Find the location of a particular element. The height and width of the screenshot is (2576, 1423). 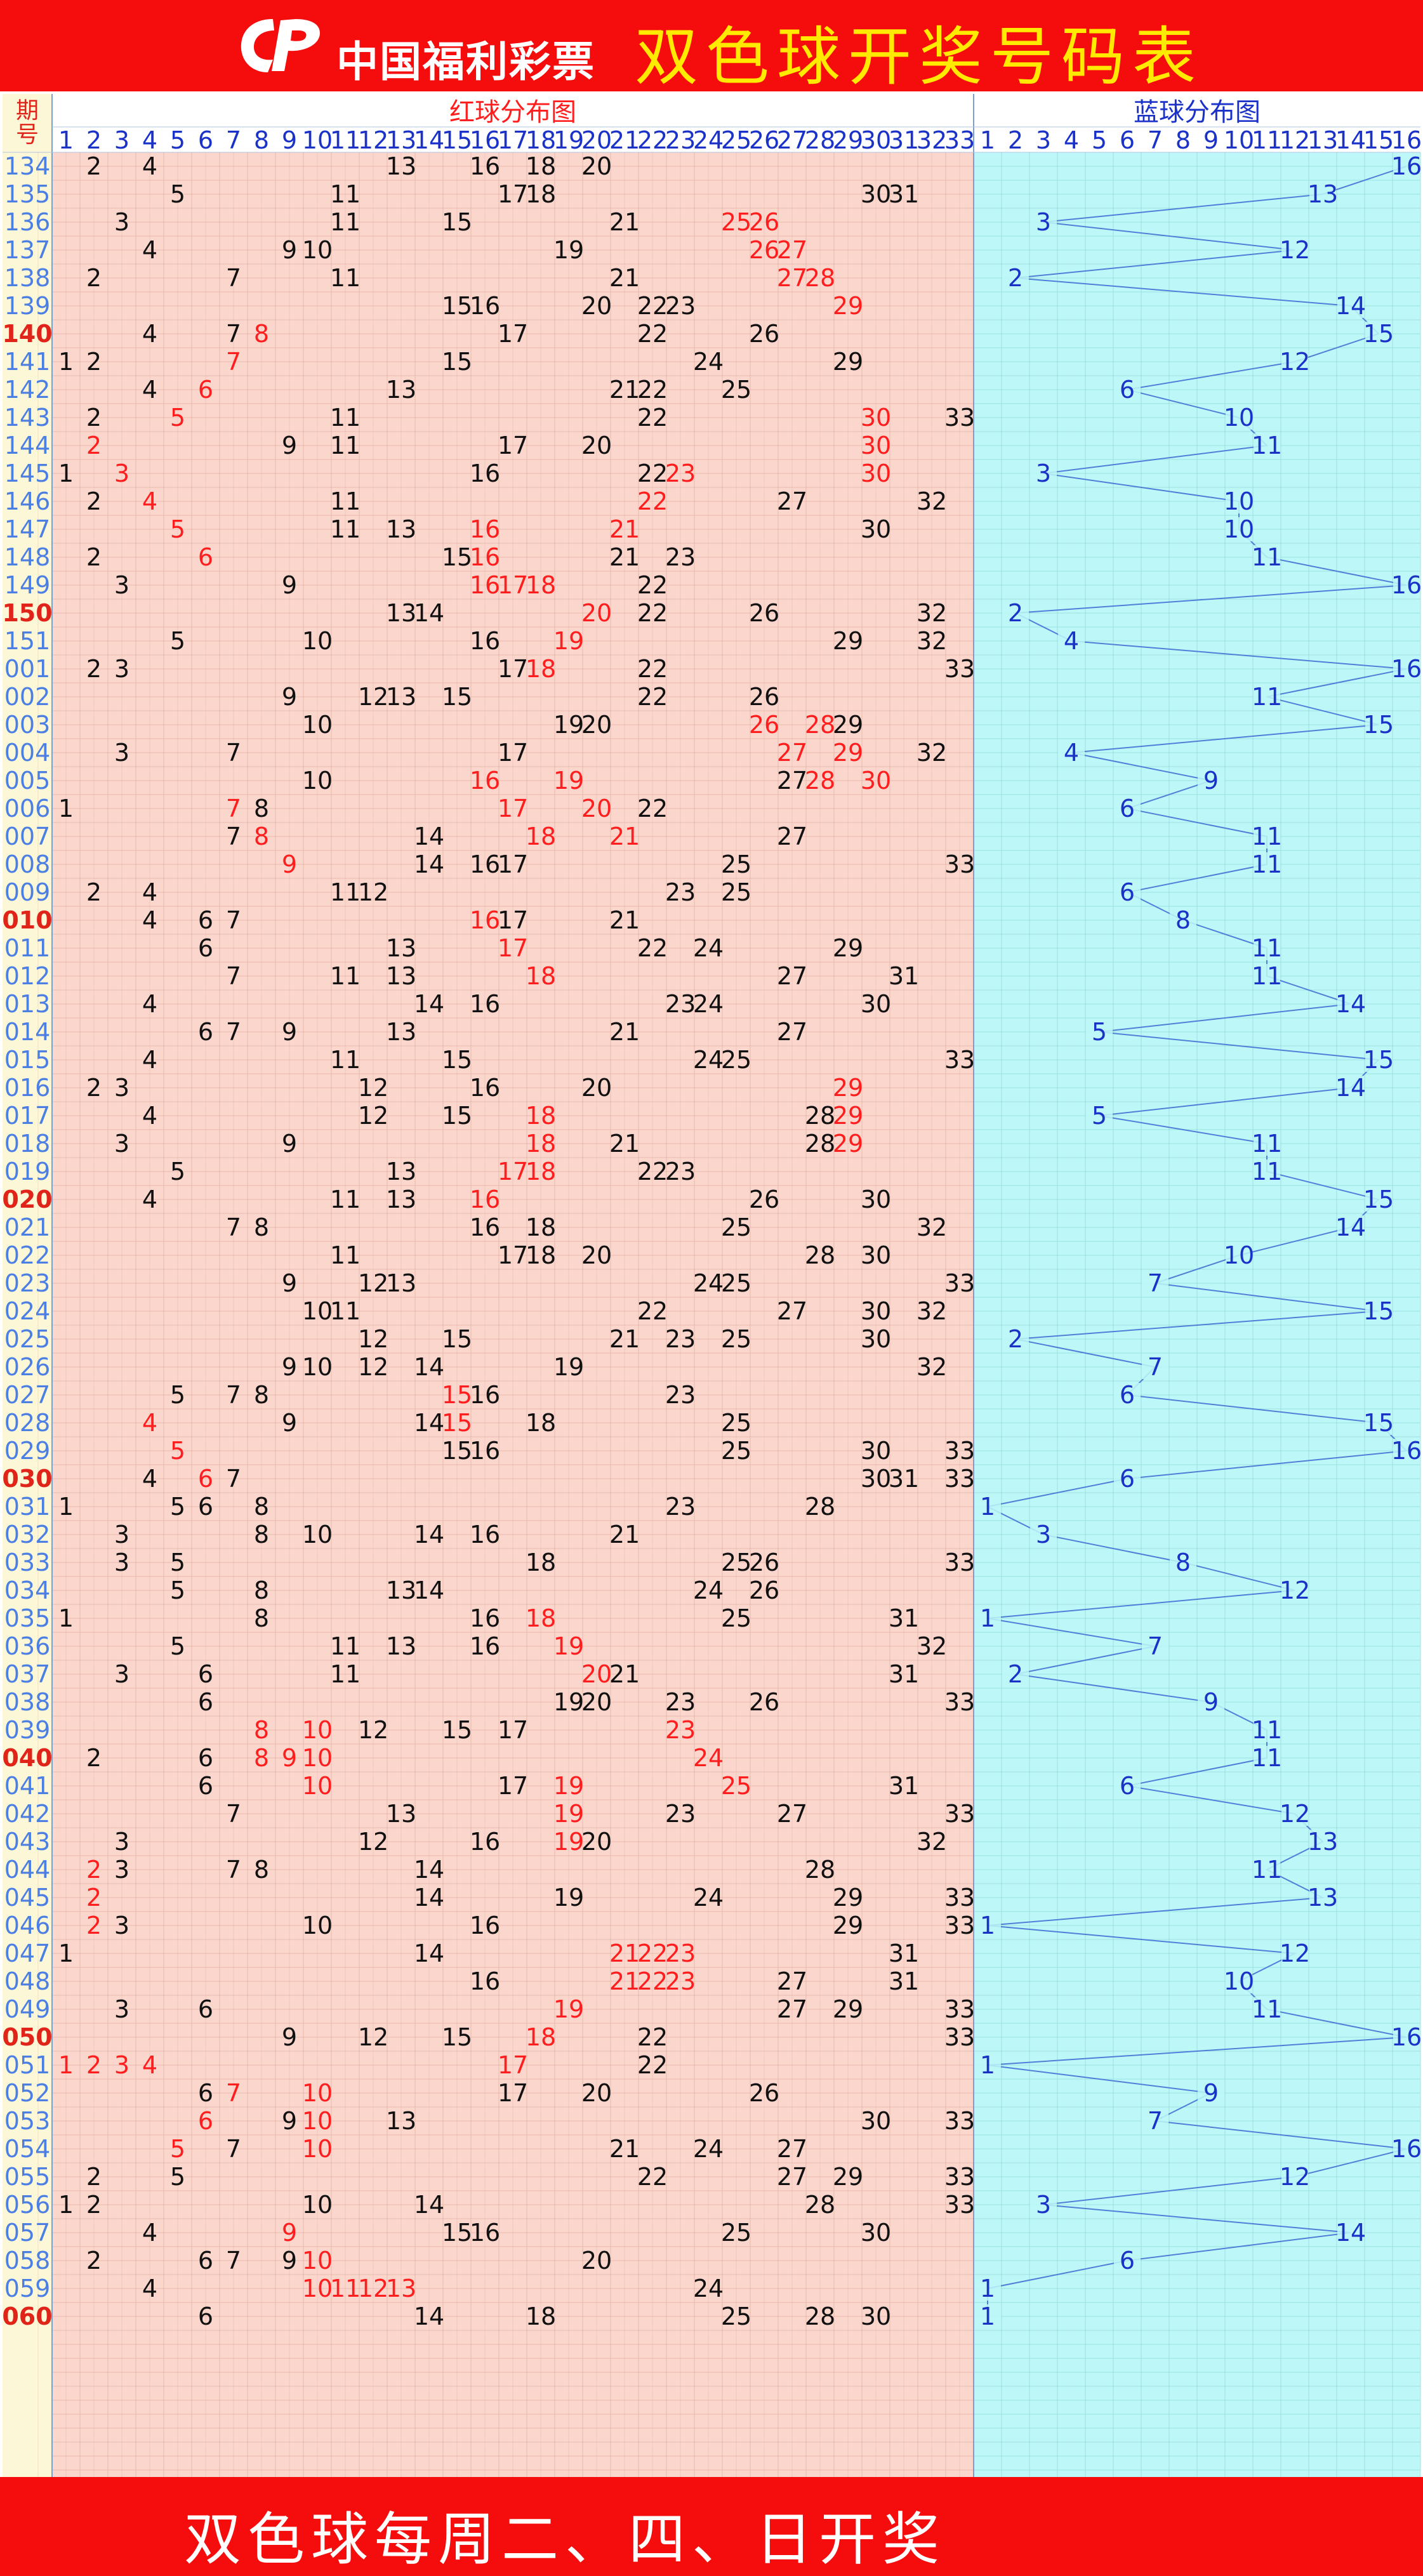

period-number: 014 is located at coordinates (28, 1032).